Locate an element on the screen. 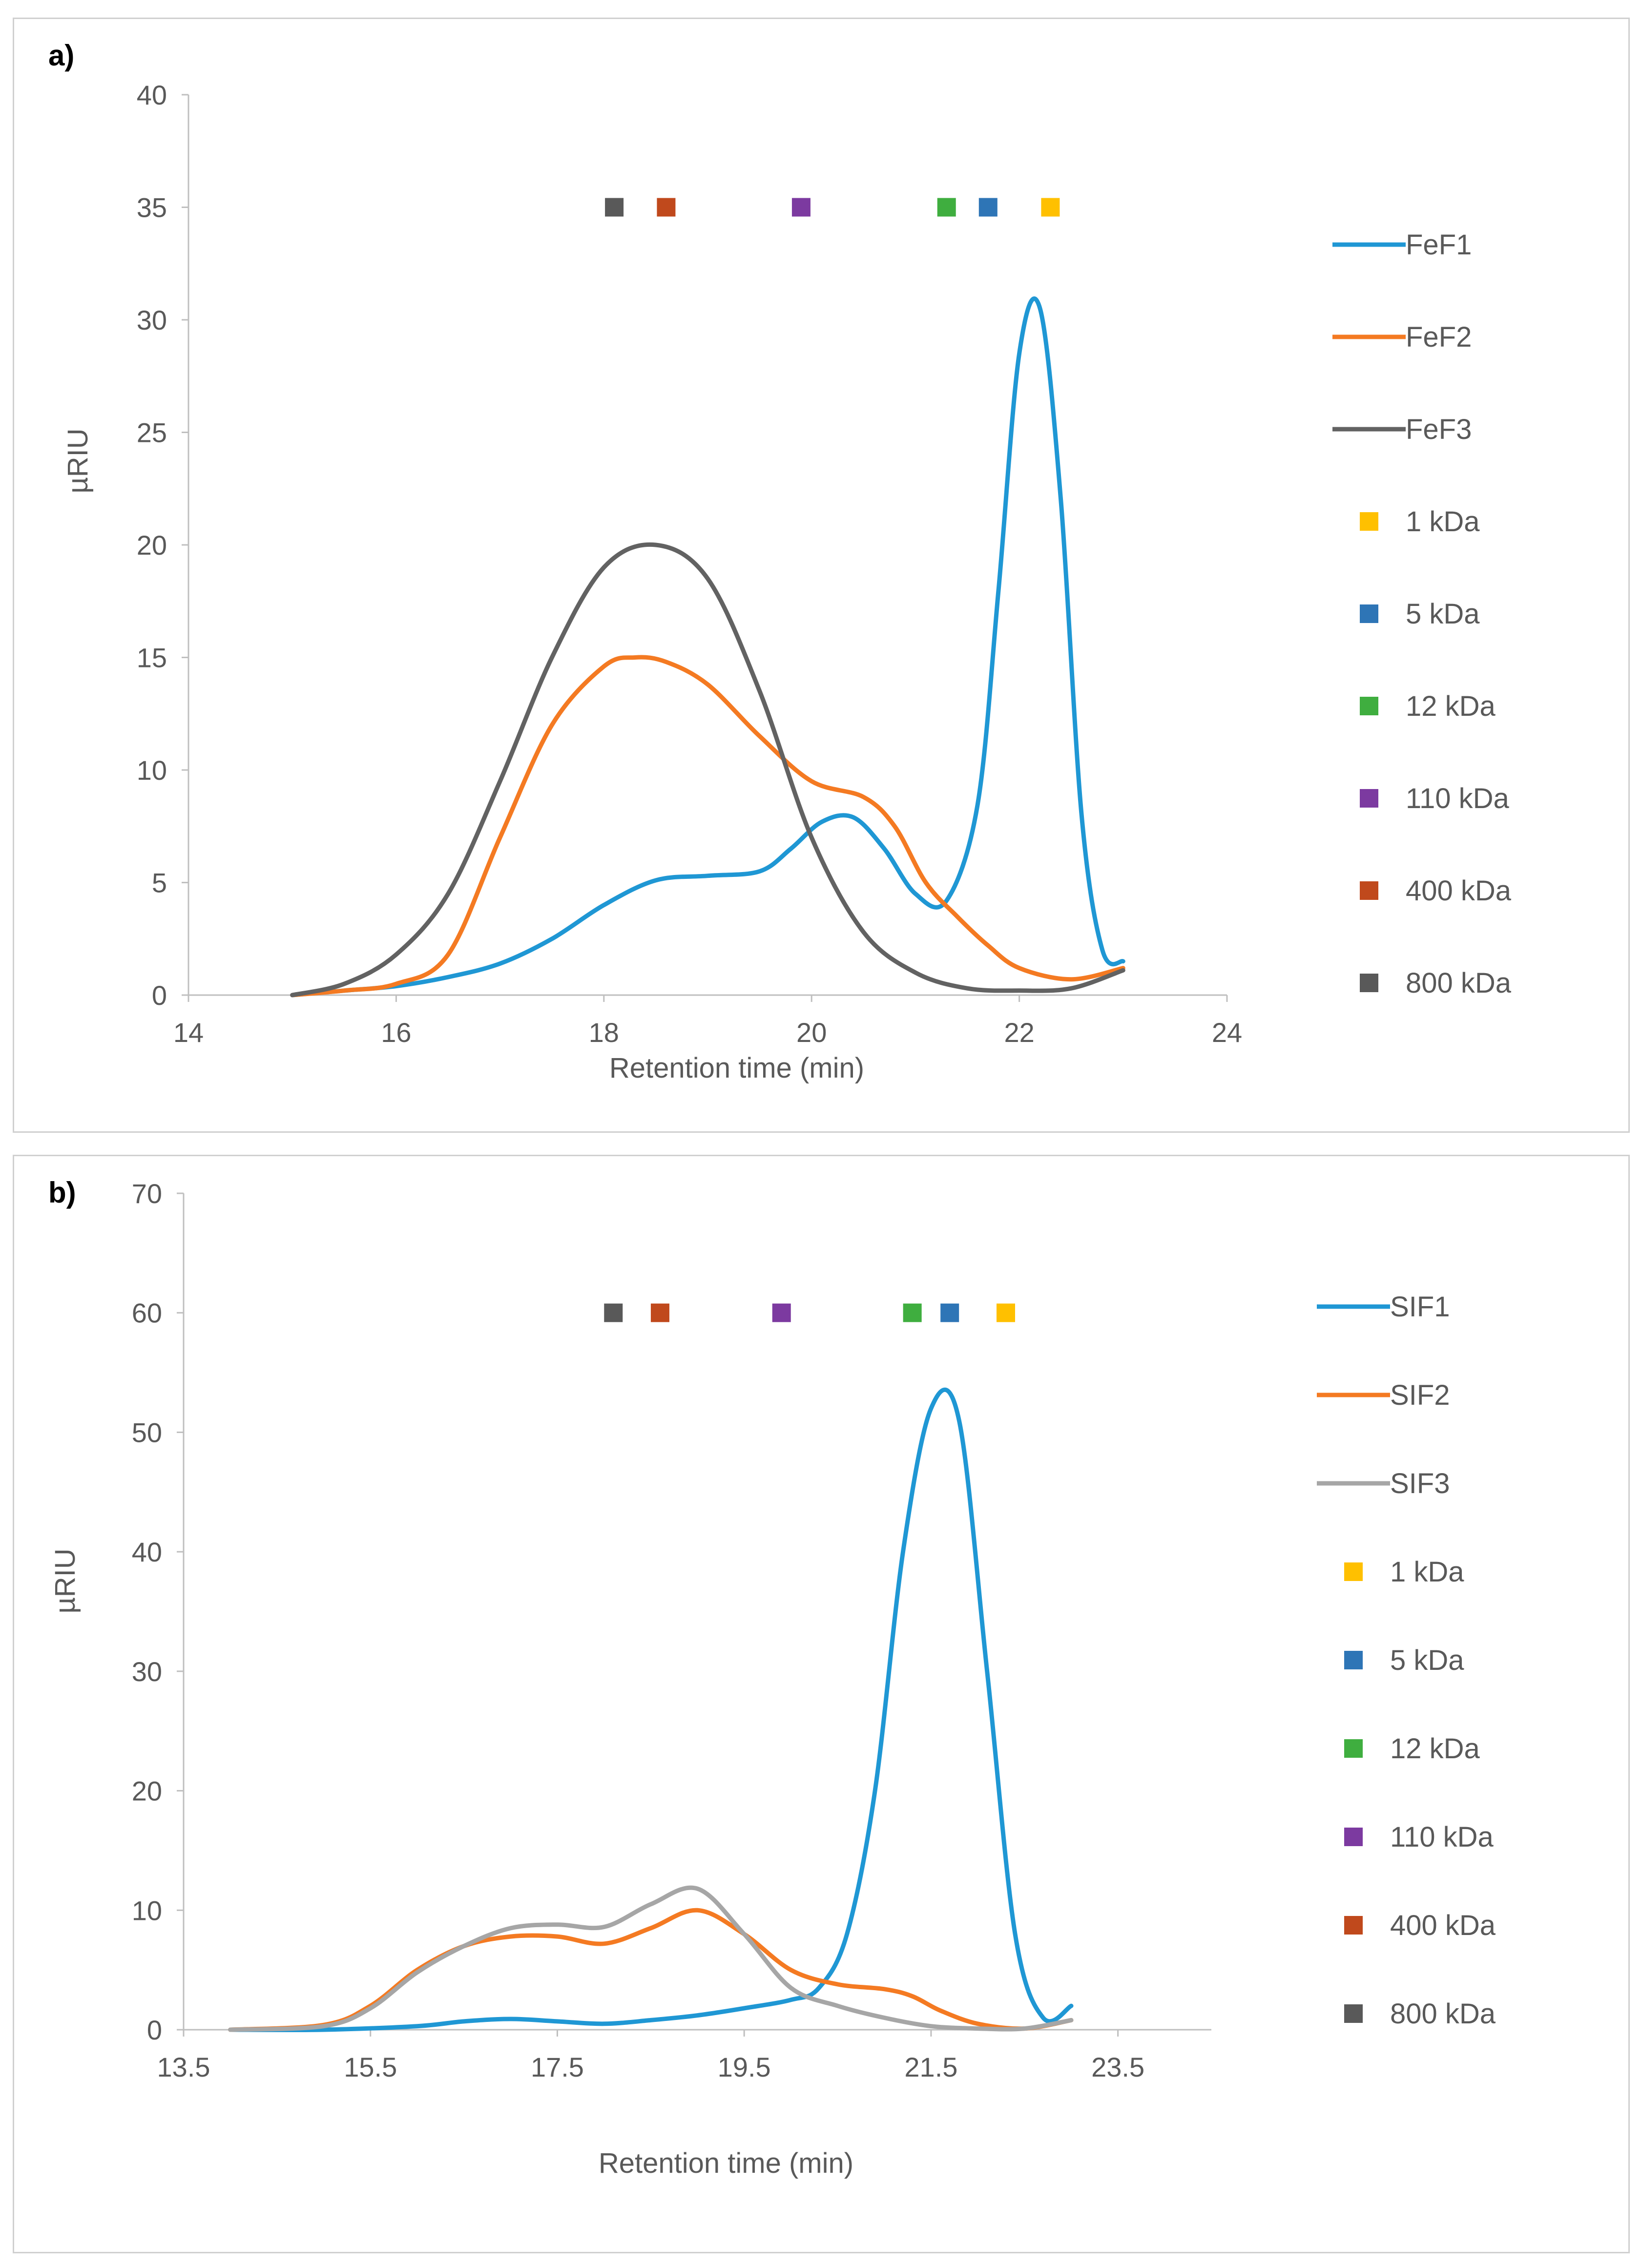 The image size is (1642, 2268). chart-a-x-tick-label: 20 is located at coordinates (811, 1032).